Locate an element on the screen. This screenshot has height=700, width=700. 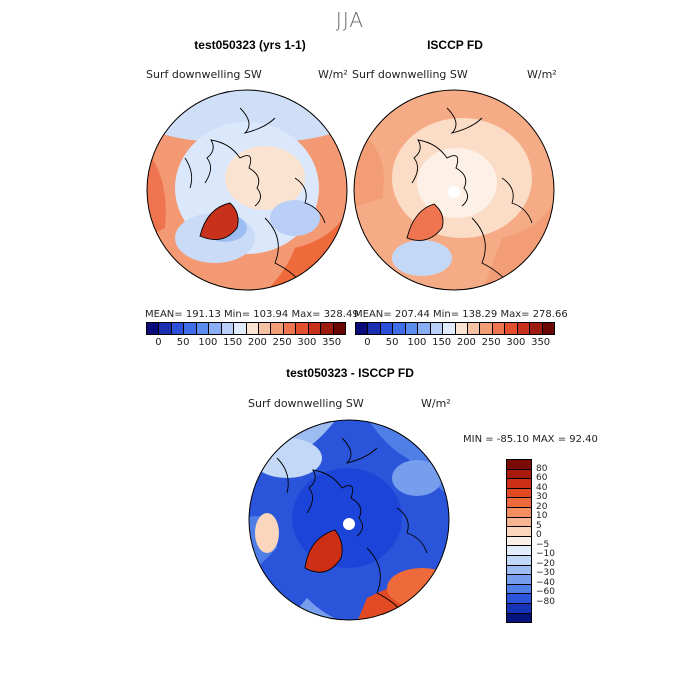
panel-2-title: ISCCP FD is located at coordinates (455, 45).